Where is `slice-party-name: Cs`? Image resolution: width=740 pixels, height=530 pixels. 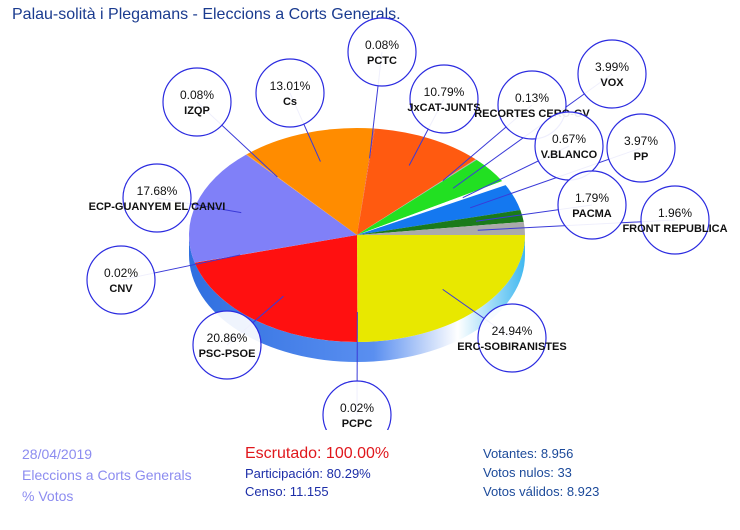
slice-party-name: Cs is located at coordinates (290, 102).